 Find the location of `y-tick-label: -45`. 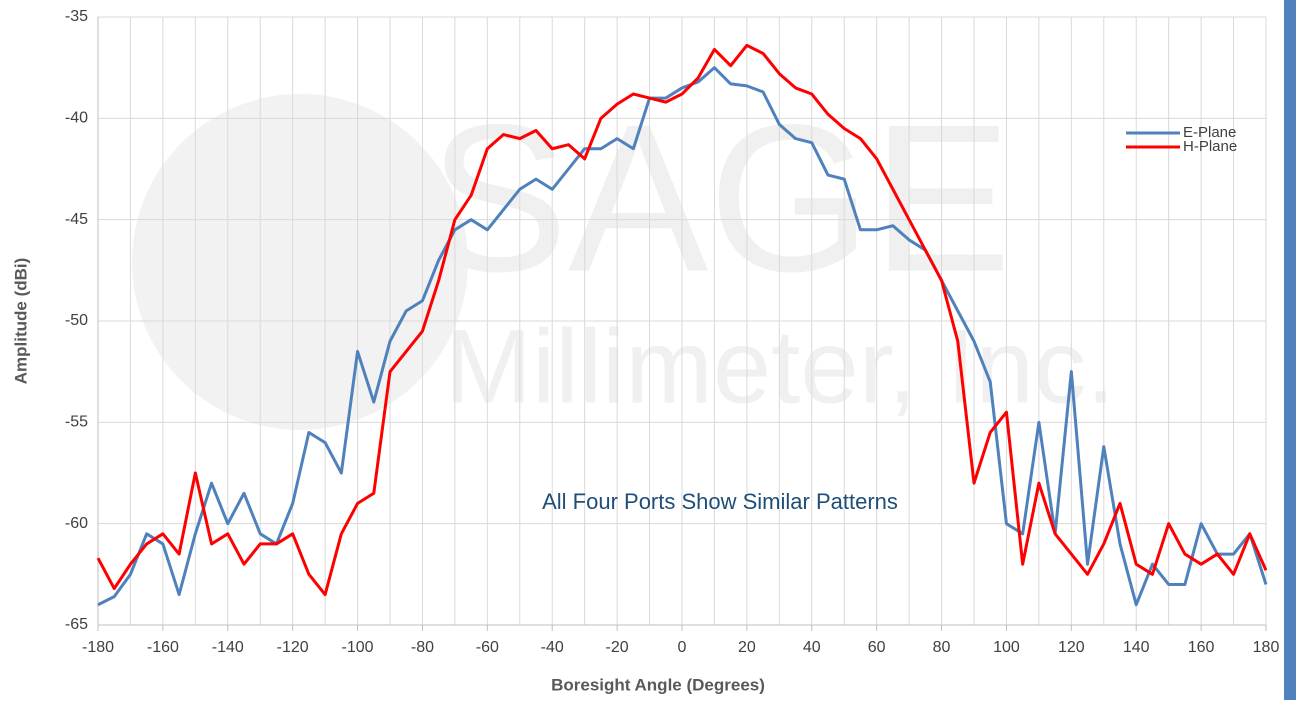

y-tick-label: -45 is located at coordinates (76, 219).